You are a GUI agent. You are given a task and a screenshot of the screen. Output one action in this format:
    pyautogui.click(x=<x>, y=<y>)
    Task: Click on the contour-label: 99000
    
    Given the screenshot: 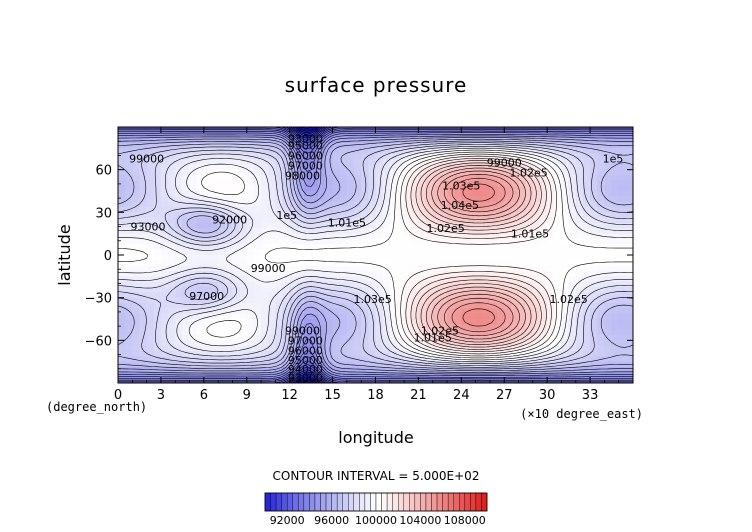 What is the action you would take?
    pyautogui.click(x=268, y=268)
    